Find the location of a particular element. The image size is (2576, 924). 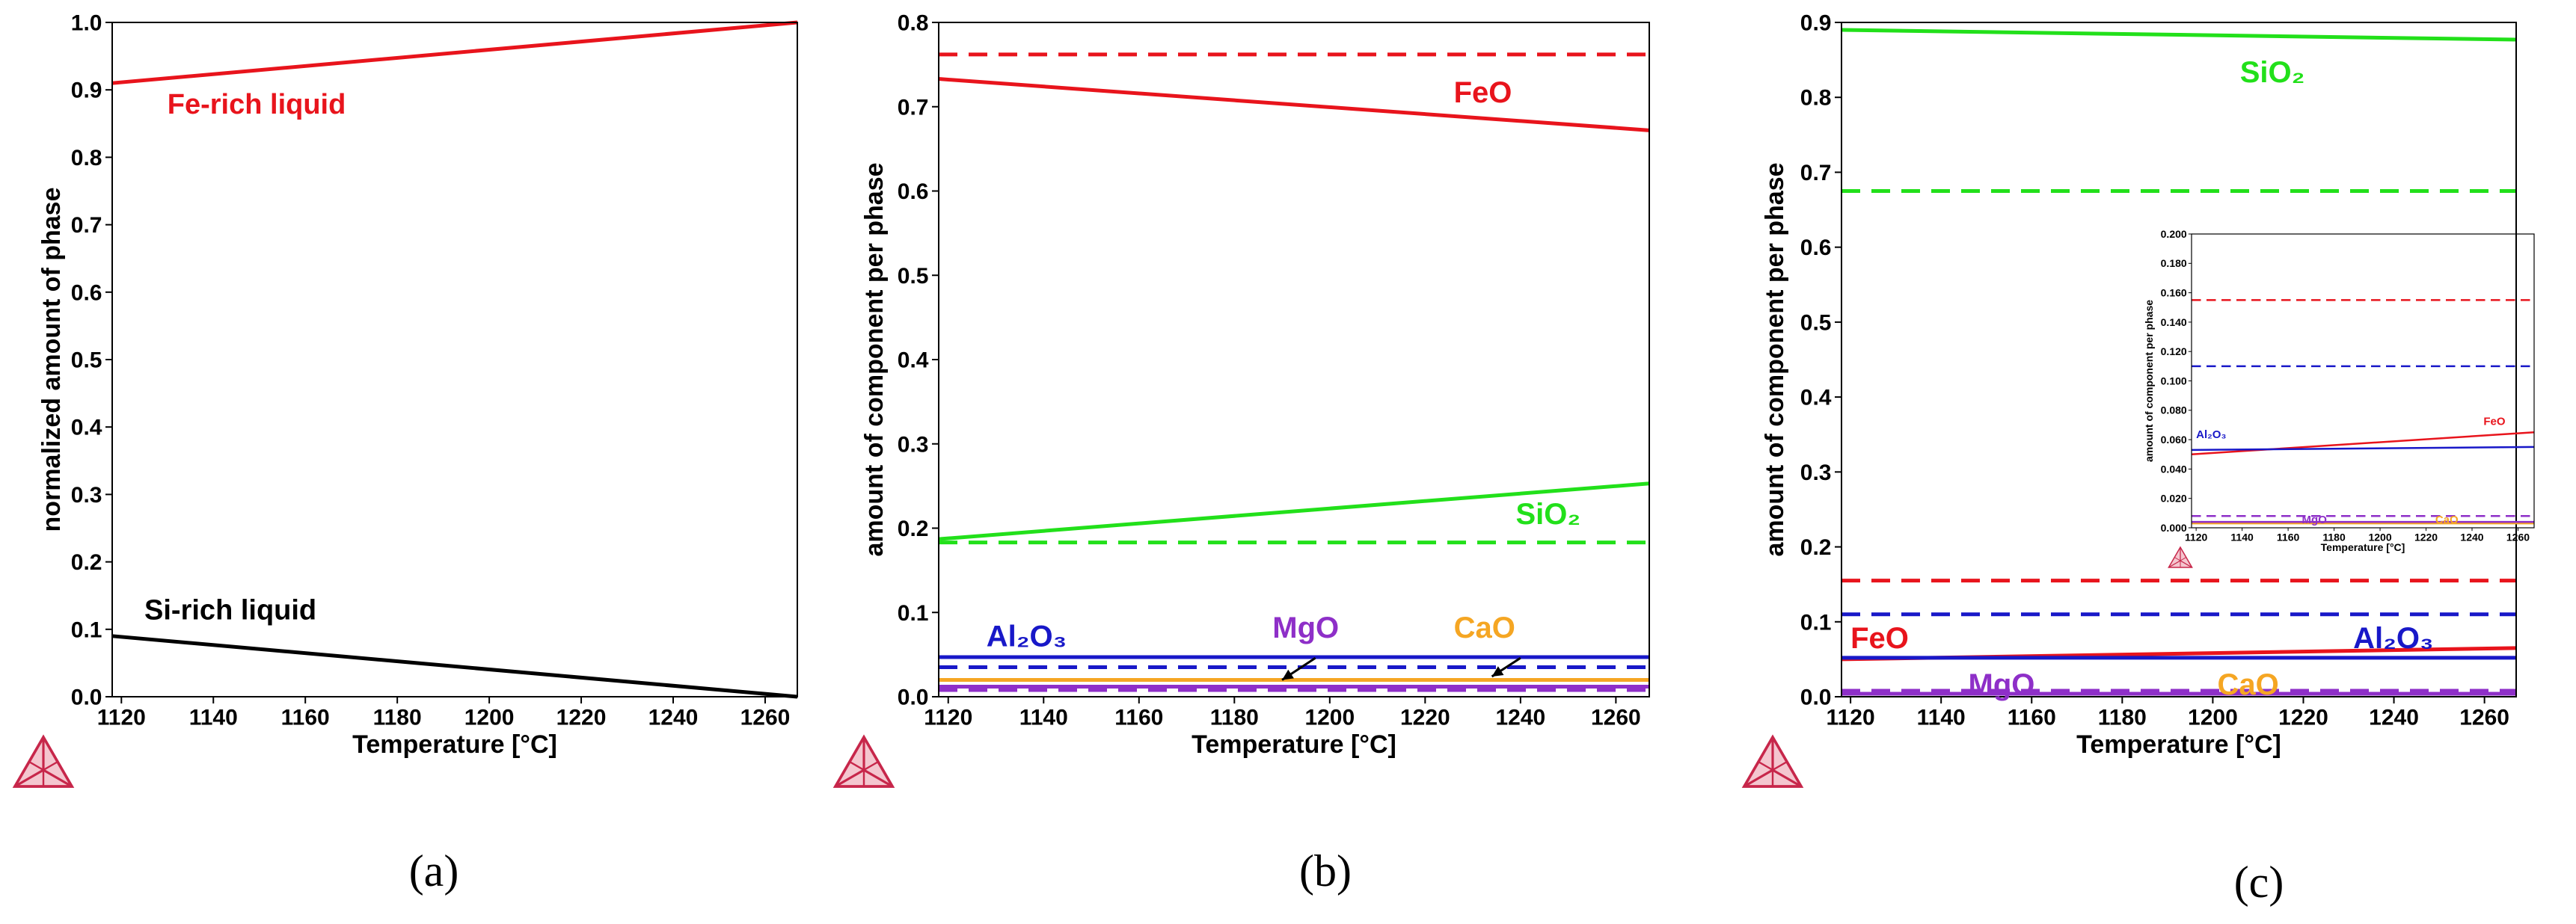

y-tick-label: 0.200 is located at coordinates (2174, 234).